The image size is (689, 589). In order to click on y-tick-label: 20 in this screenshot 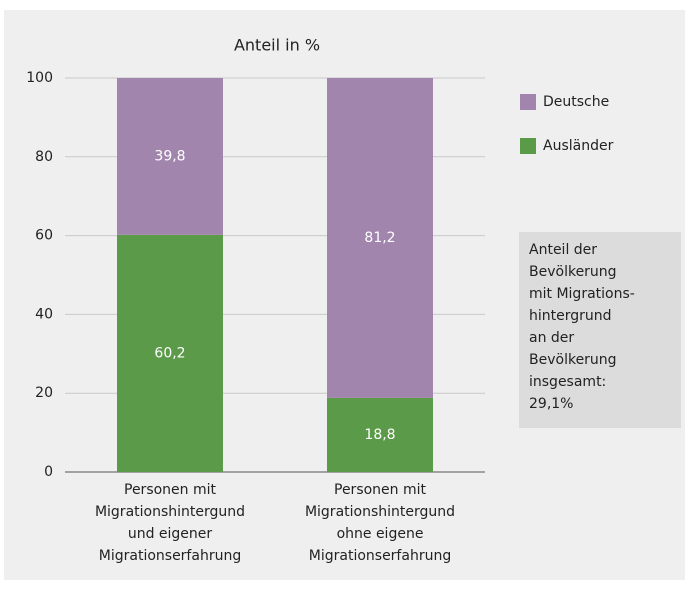, I will do `click(44, 393)`.